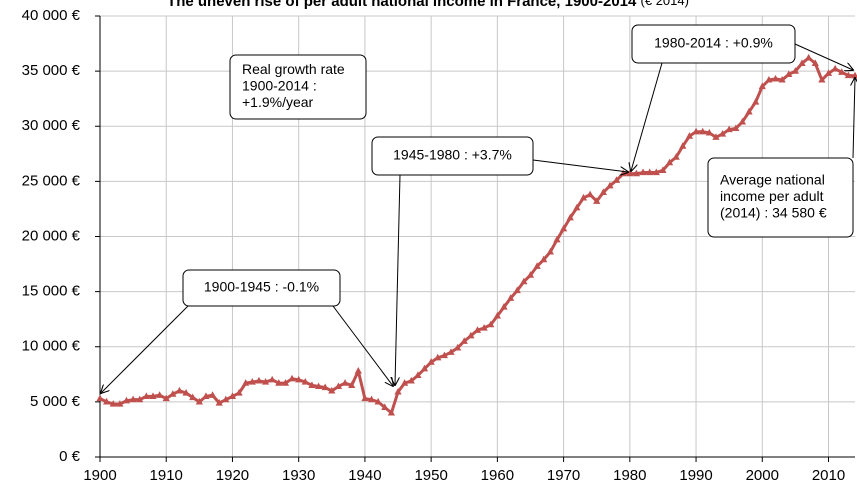 This screenshot has height=488, width=857. Describe the element at coordinates (629, 475) in the screenshot. I see `x-tick-label: 1980` at that location.